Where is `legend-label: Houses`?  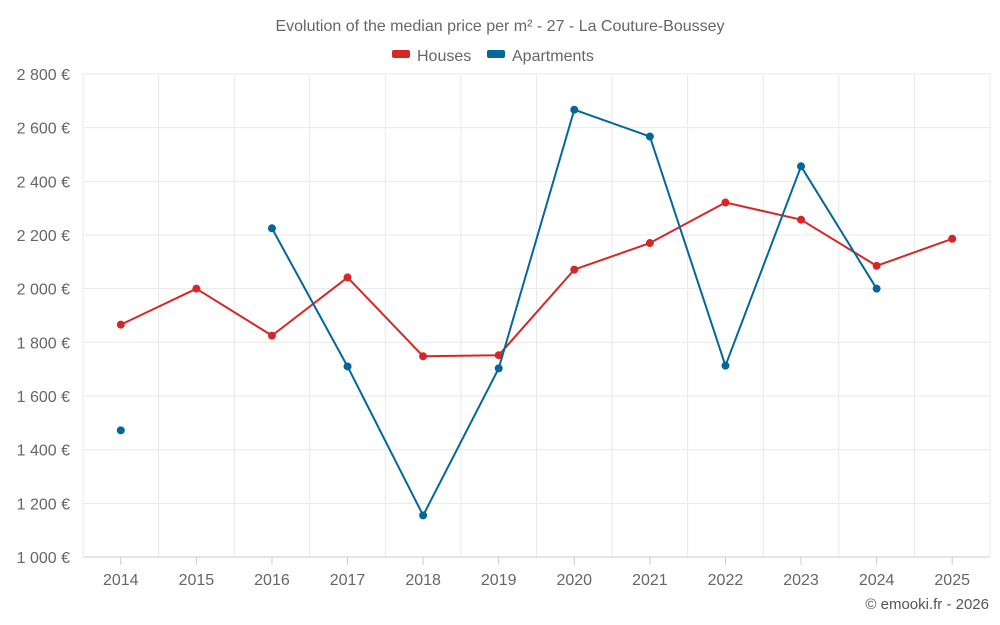 legend-label: Houses is located at coordinates (444, 56).